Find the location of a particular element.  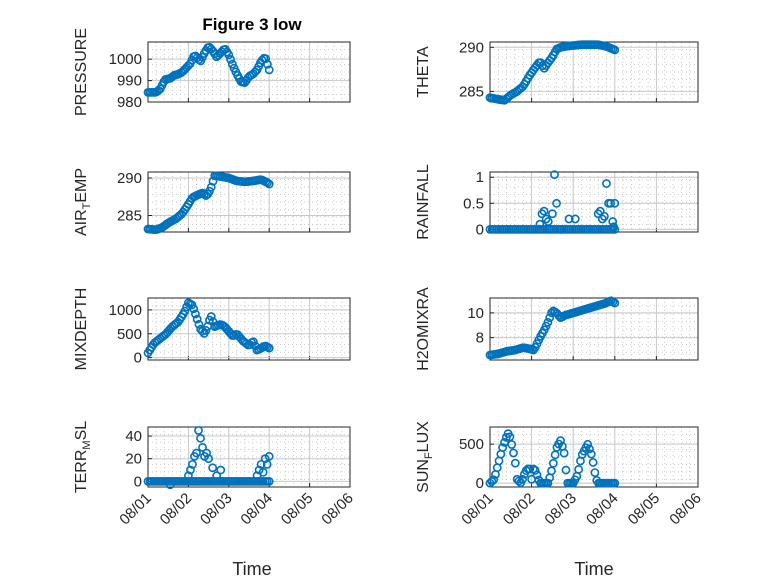

x-axis-label-right: Time is located at coordinates (593, 569).